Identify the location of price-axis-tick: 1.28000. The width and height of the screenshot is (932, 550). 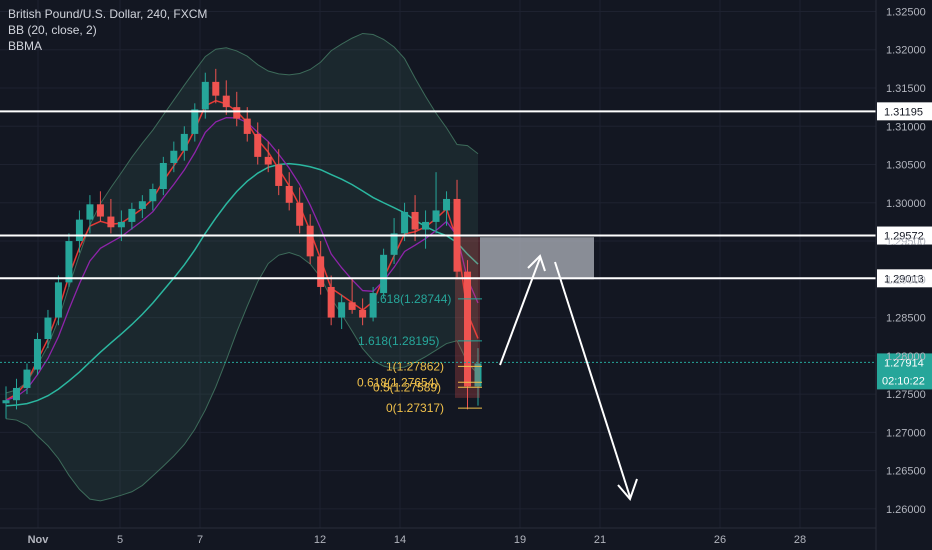
(906, 357).